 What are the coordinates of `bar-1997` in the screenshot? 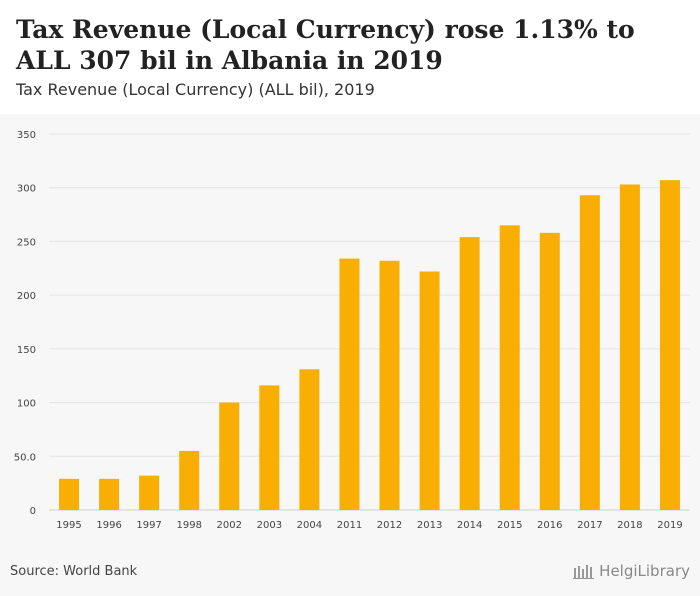 It's located at (149, 492).